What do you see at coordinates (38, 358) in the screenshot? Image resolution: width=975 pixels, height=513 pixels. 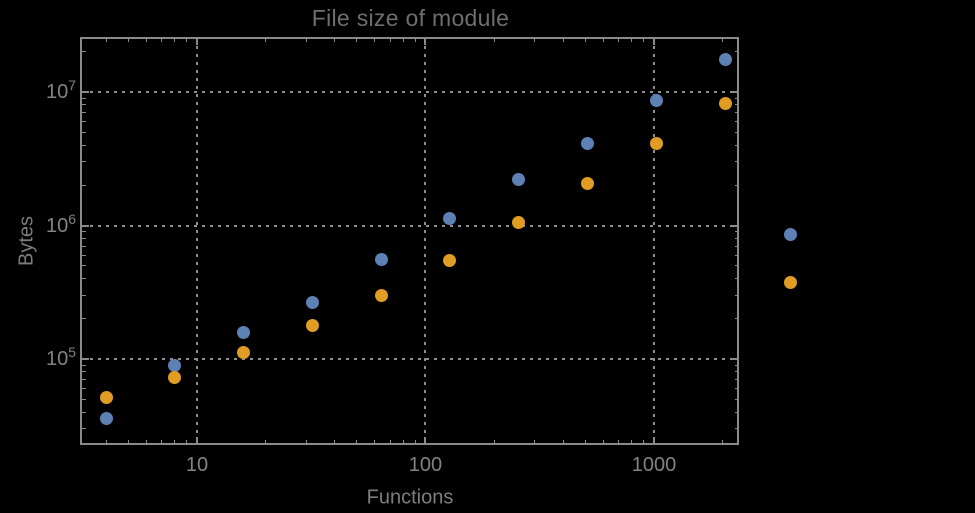 I see `y-tick-label: 105` at bounding box center [38, 358].